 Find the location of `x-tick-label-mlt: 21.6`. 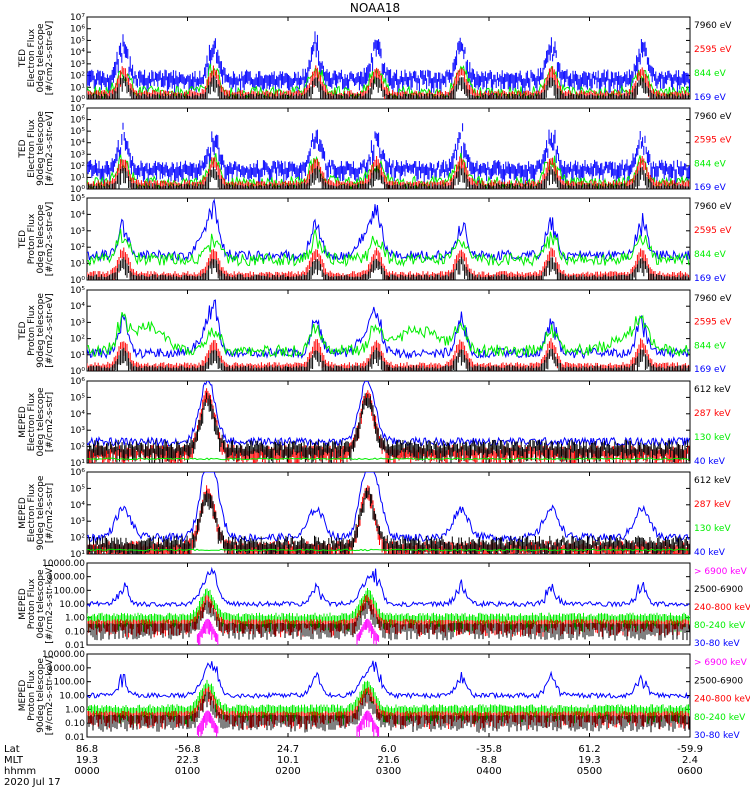

x-tick-label-mlt: 21.6 is located at coordinates (388, 760).